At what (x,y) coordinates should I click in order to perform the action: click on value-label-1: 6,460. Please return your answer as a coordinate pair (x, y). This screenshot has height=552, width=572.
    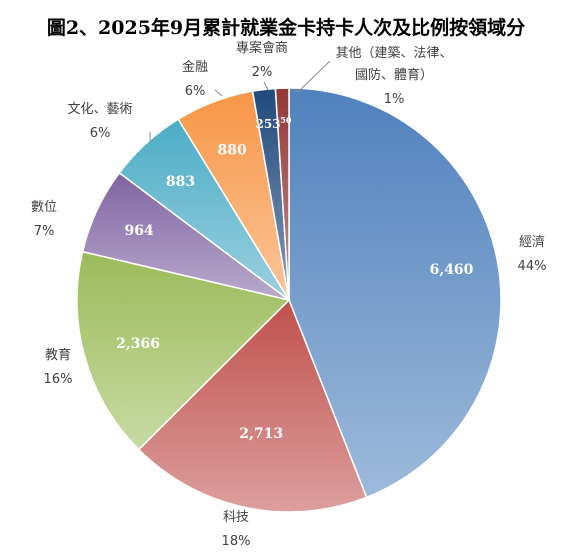
    Looking at the image, I should click on (452, 270).